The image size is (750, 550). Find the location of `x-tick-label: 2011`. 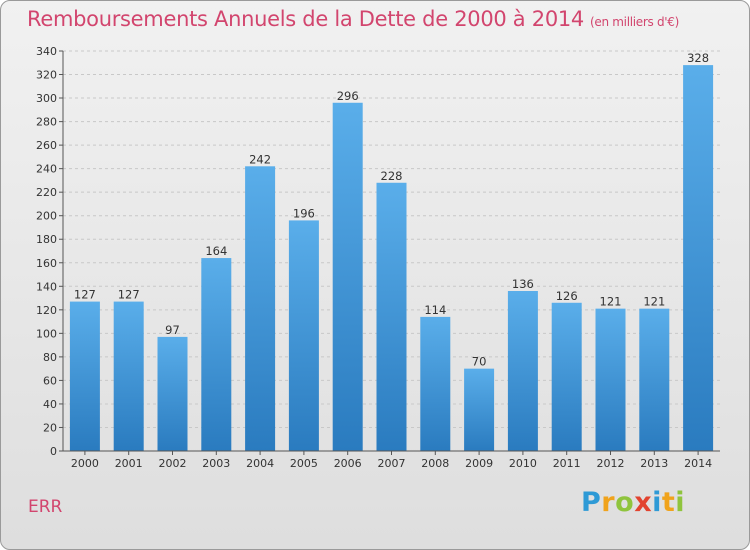

x-tick-label: 2011 is located at coordinates (567, 463).